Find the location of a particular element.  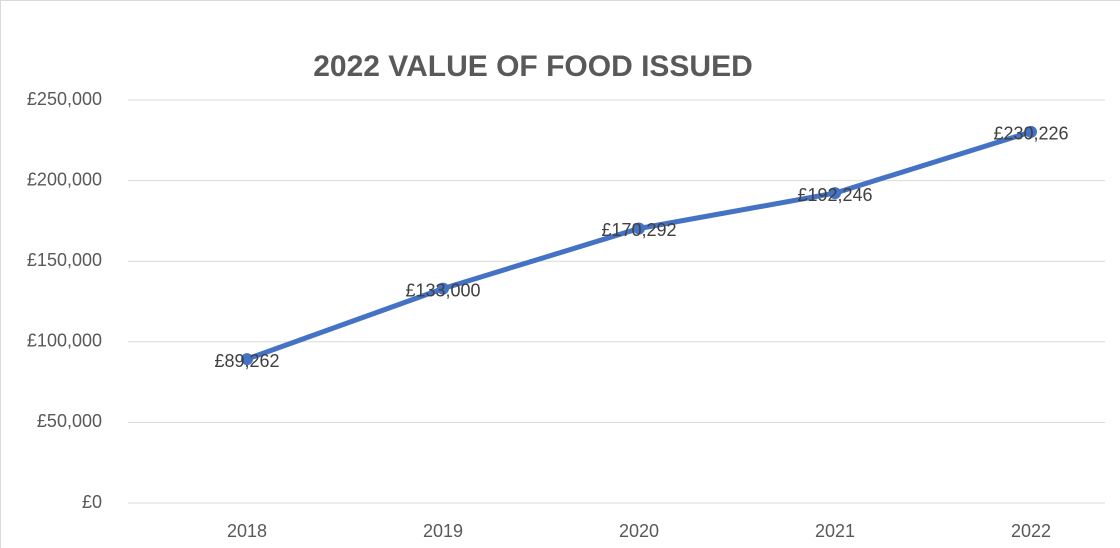

y-tick-label: £100,000 is located at coordinates (64, 341).